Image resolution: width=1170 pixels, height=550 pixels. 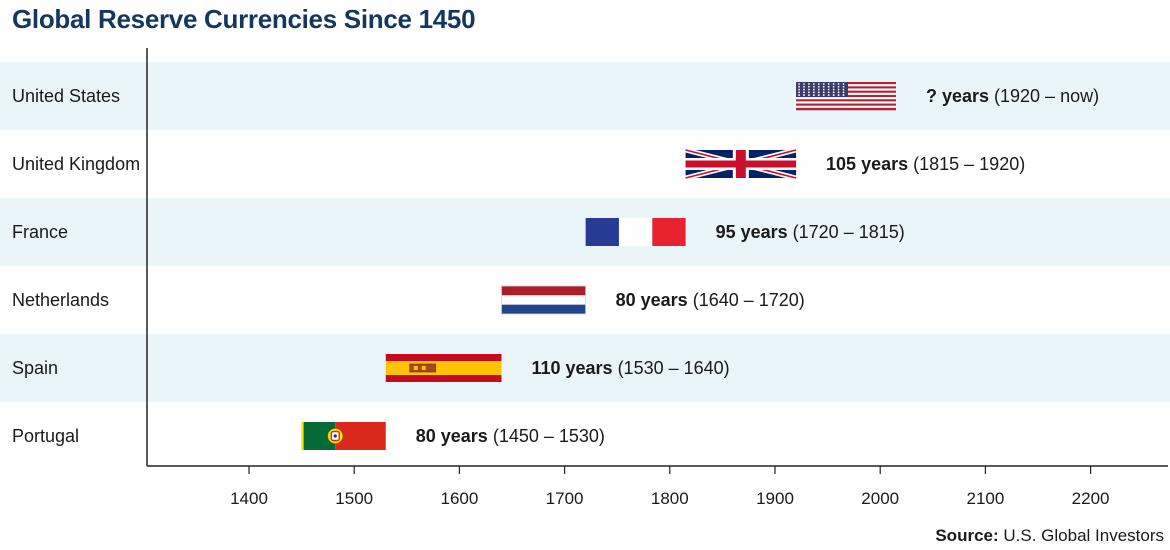 What do you see at coordinates (1083, 535) in the screenshot?
I see `source-text: U.S. Global Investors` at bounding box center [1083, 535].